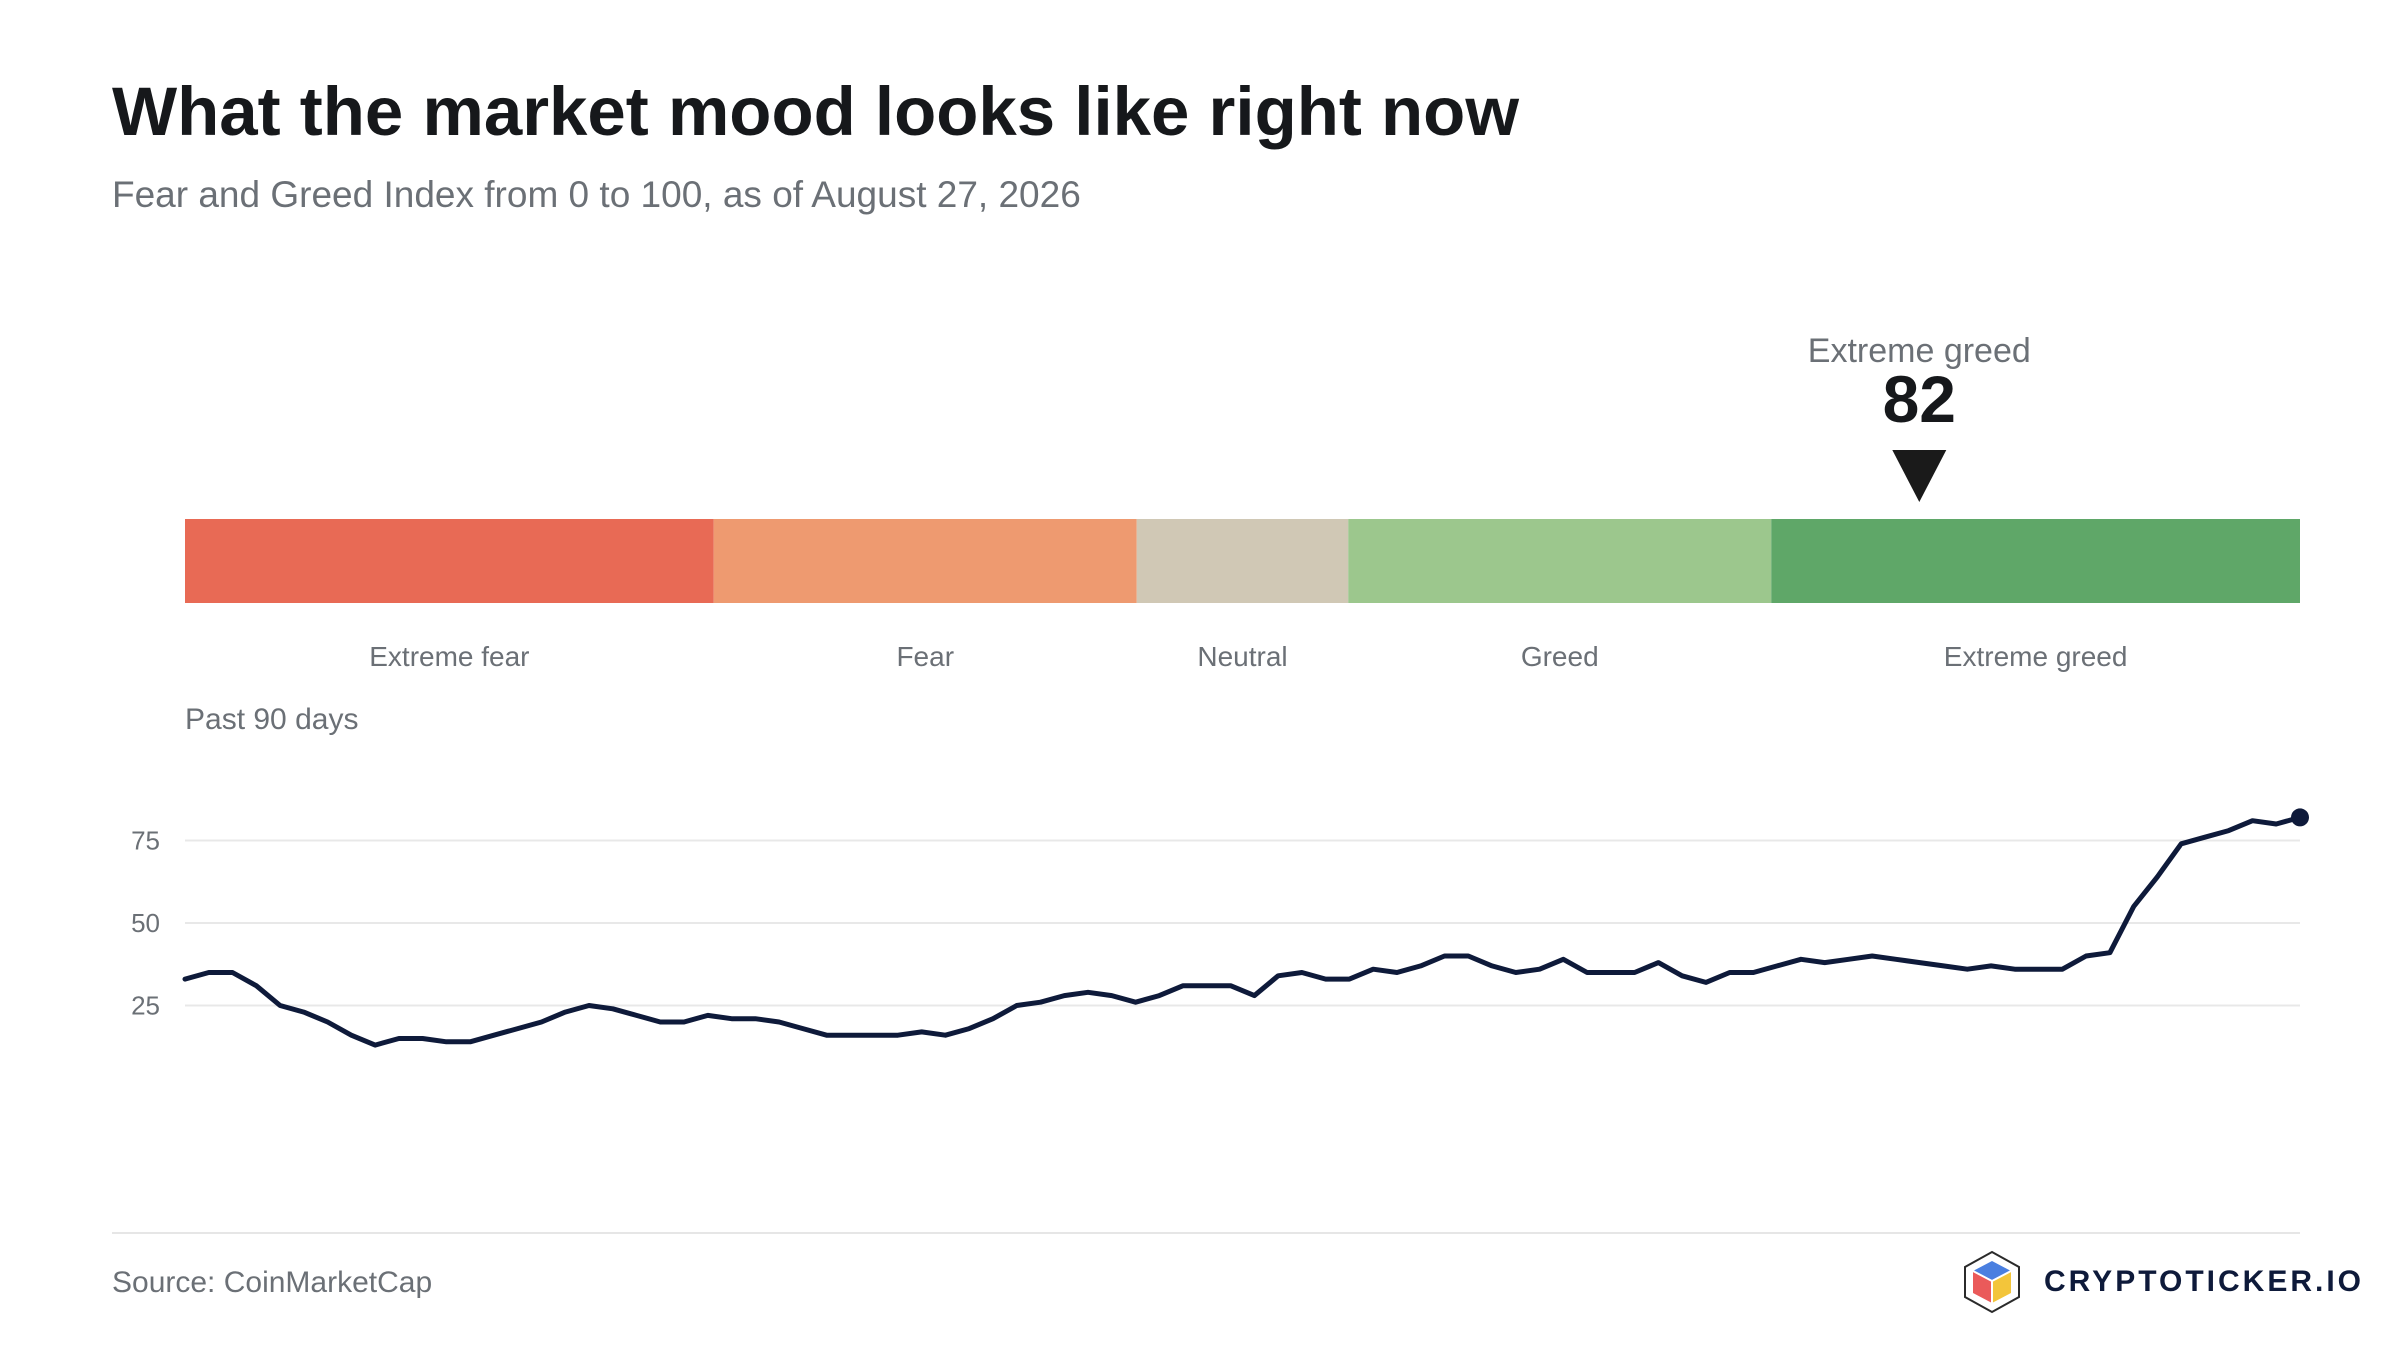 The image size is (2400, 1350). Describe the element at coordinates (449, 656) in the screenshot. I see `gauge-segment-label-0: Extreme fear` at that location.